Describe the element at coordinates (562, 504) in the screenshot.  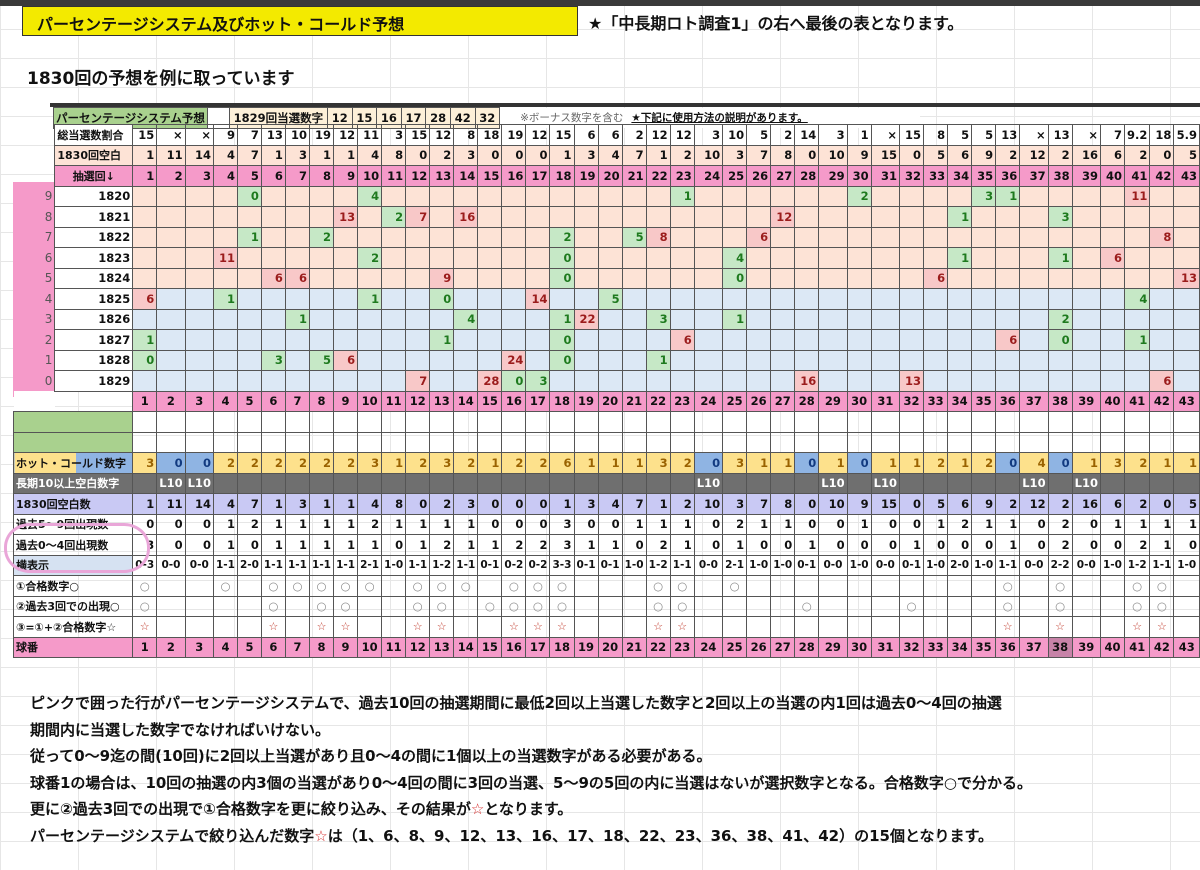
I see `gap-count-row-cell: 1` at that location.